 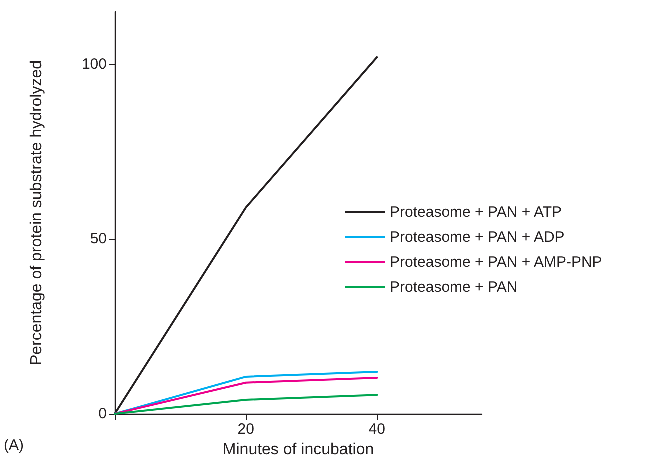 What do you see at coordinates (246, 429) in the screenshot?
I see `x-tick-label: 20` at bounding box center [246, 429].